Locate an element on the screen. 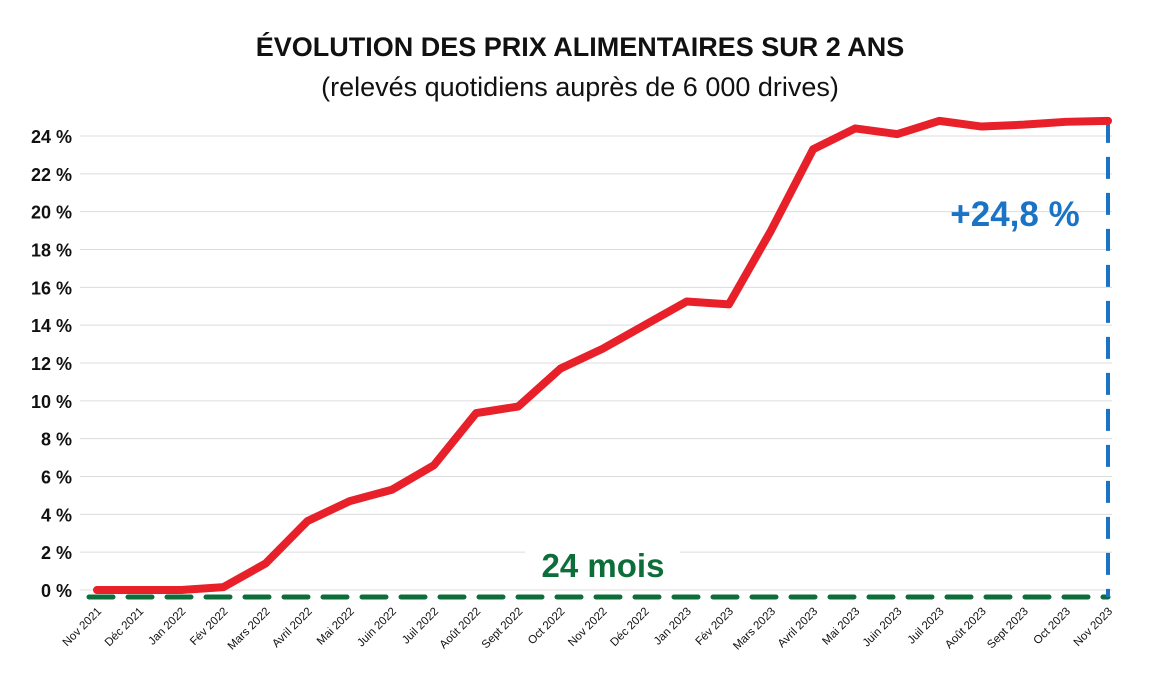 This screenshot has width=1160, height=677. x-tick-label: Sept 2023 is located at coordinates (1008, 629).